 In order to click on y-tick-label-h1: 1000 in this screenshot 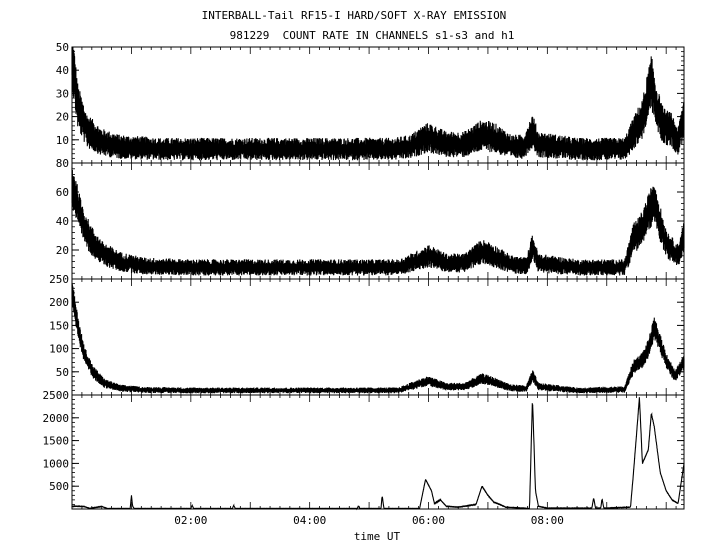, I will do `click(56, 463)`.